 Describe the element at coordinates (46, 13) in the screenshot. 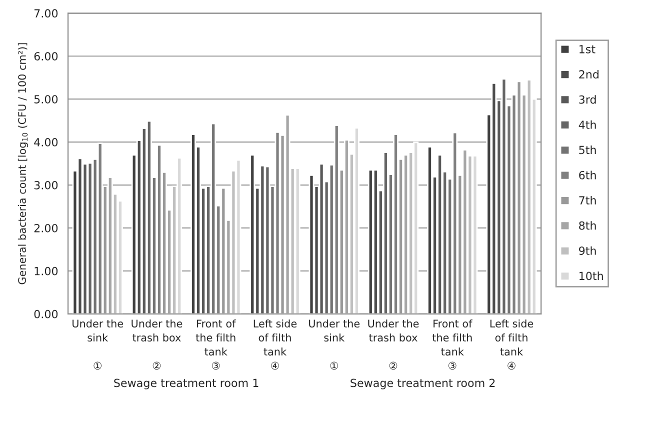

I see `y-tick-label: 7.00` at that location.